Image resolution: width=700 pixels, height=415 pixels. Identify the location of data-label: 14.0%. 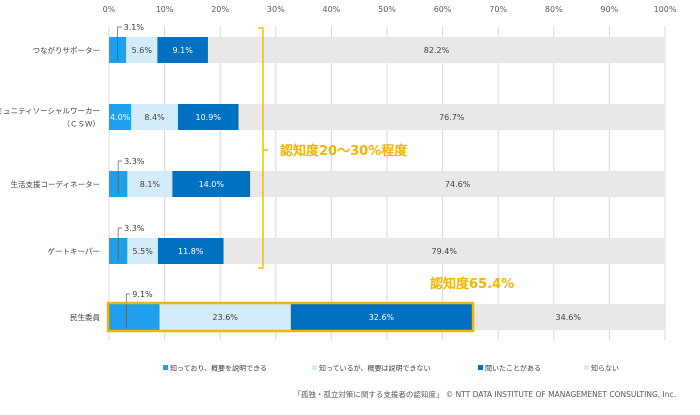
(212, 184).